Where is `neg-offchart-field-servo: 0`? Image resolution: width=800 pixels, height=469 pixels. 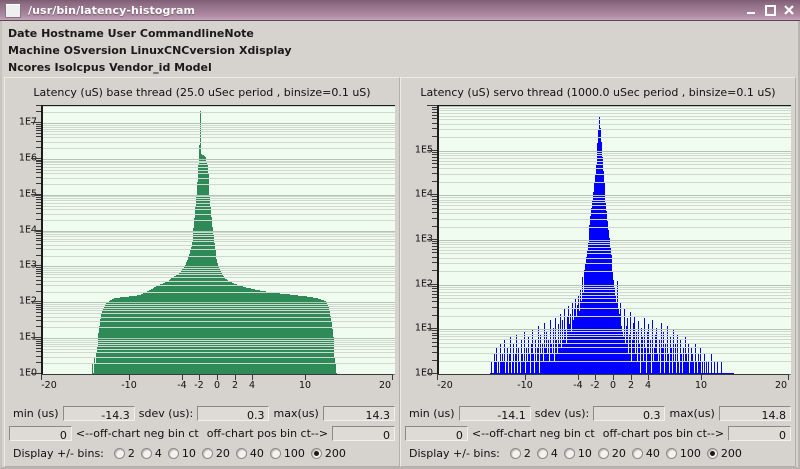
neg-offchart-field-servo: 0 is located at coordinates (436, 433).